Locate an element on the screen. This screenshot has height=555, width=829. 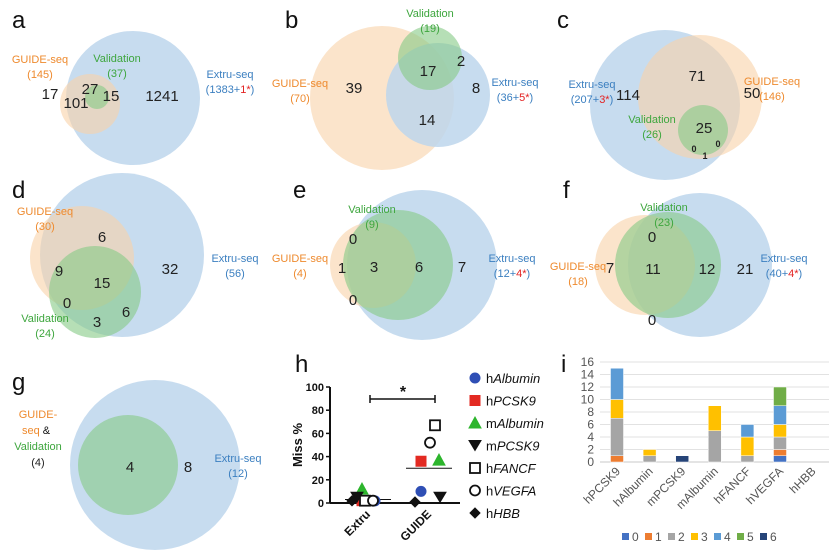
extru-count-part: (56) is located at coordinates (235, 274).